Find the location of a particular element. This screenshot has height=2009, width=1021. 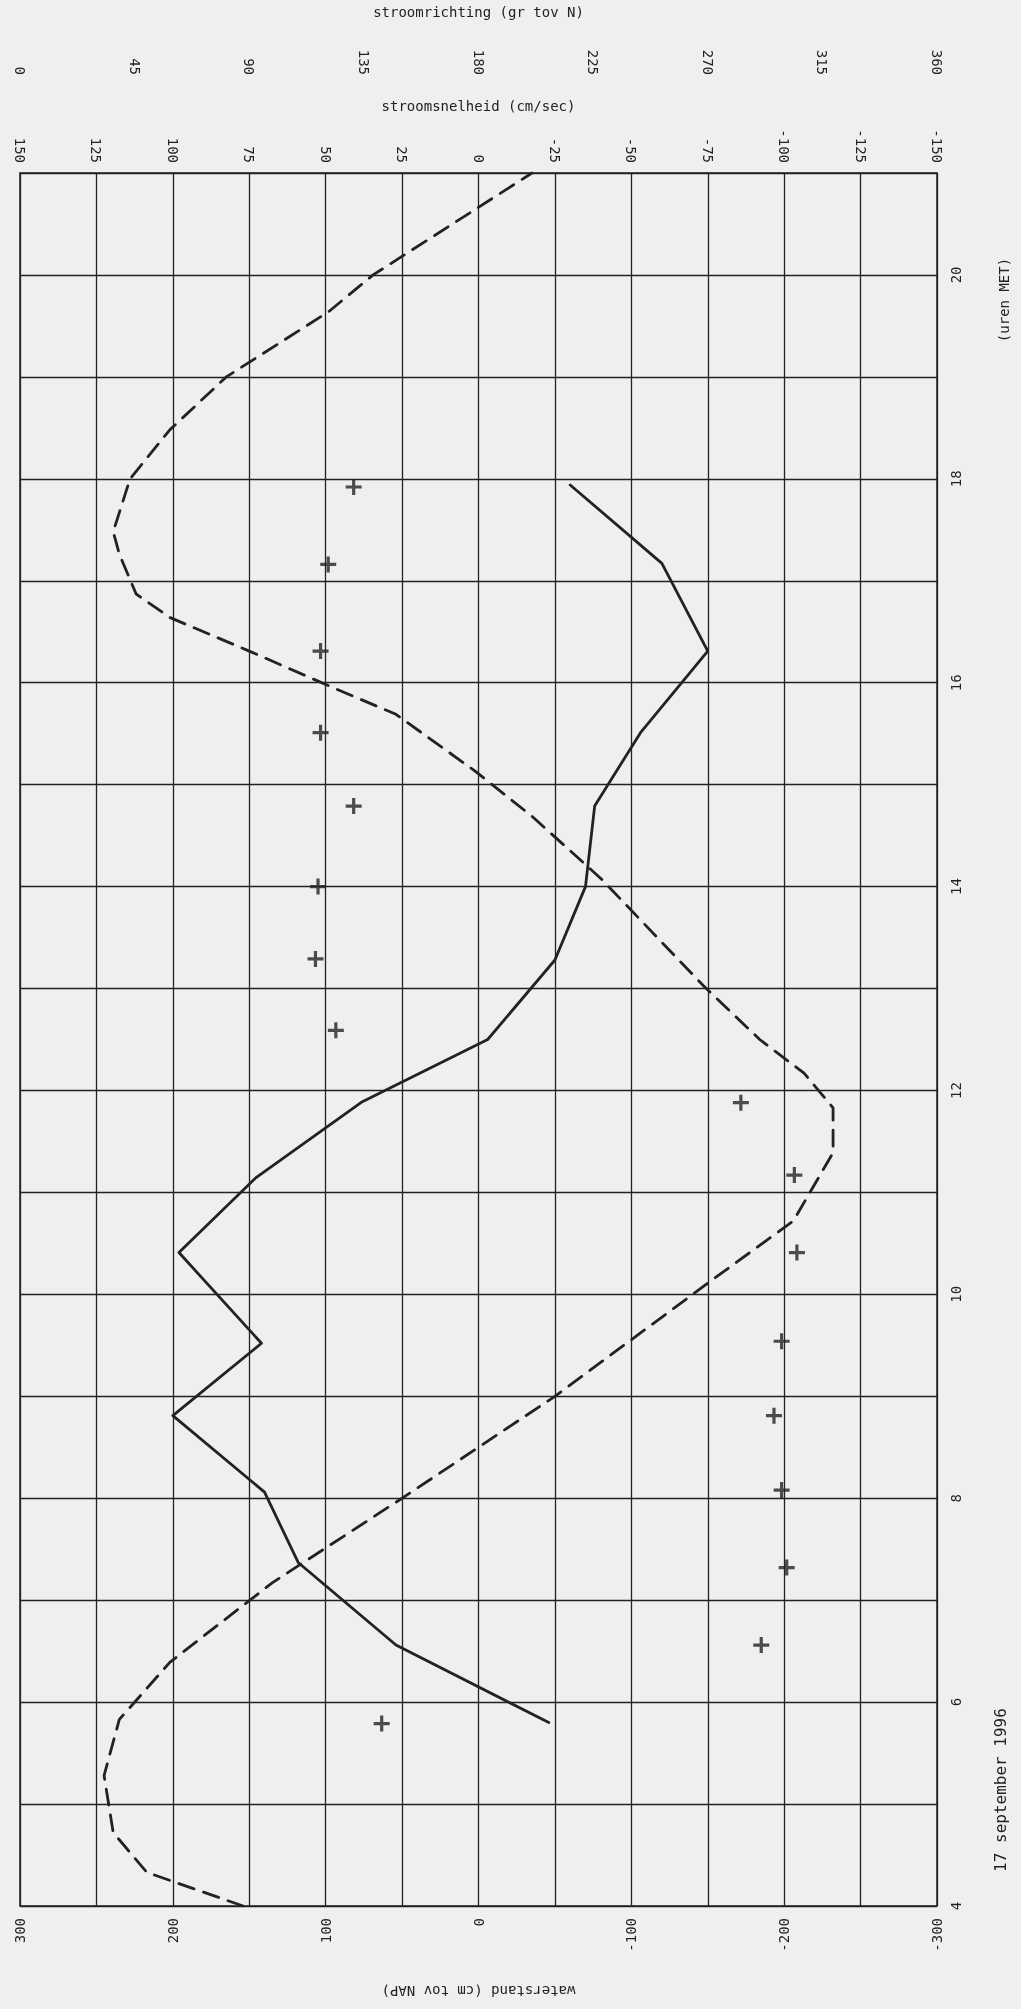

x2-tick-label: -50 is located at coordinates (631, 150).